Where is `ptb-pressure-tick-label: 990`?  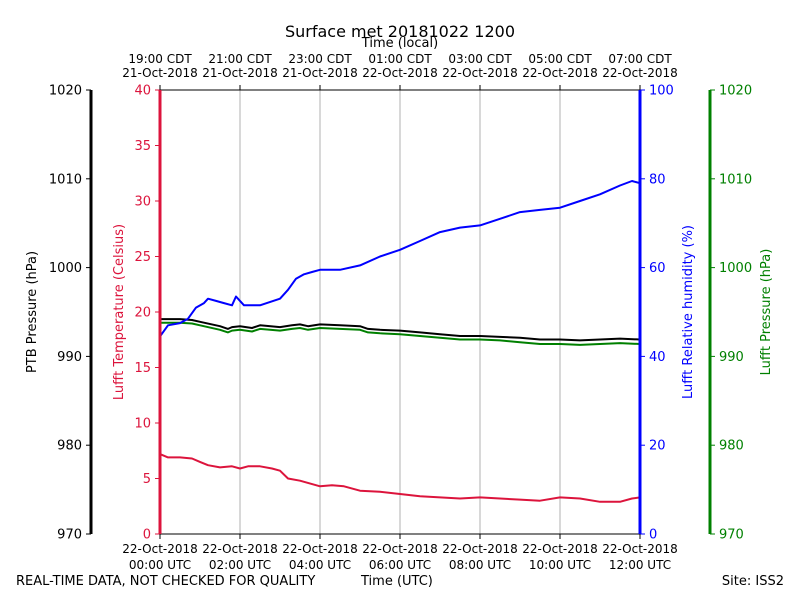 ptb-pressure-tick-label: 990 is located at coordinates (69, 357).